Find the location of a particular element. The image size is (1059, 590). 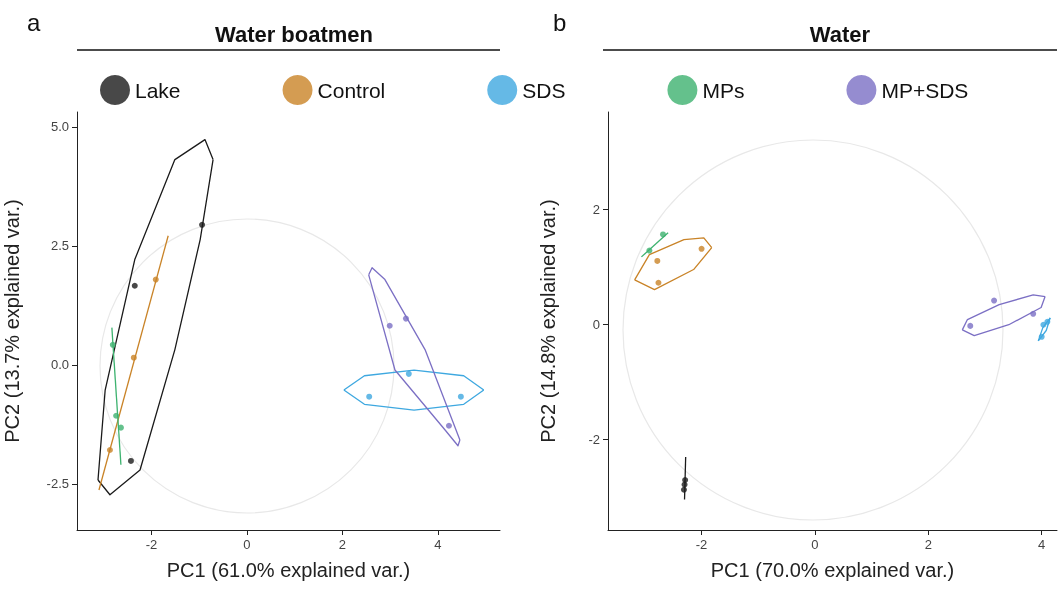

y-tick-label: 0.0 is located at coordinates (59, 365).